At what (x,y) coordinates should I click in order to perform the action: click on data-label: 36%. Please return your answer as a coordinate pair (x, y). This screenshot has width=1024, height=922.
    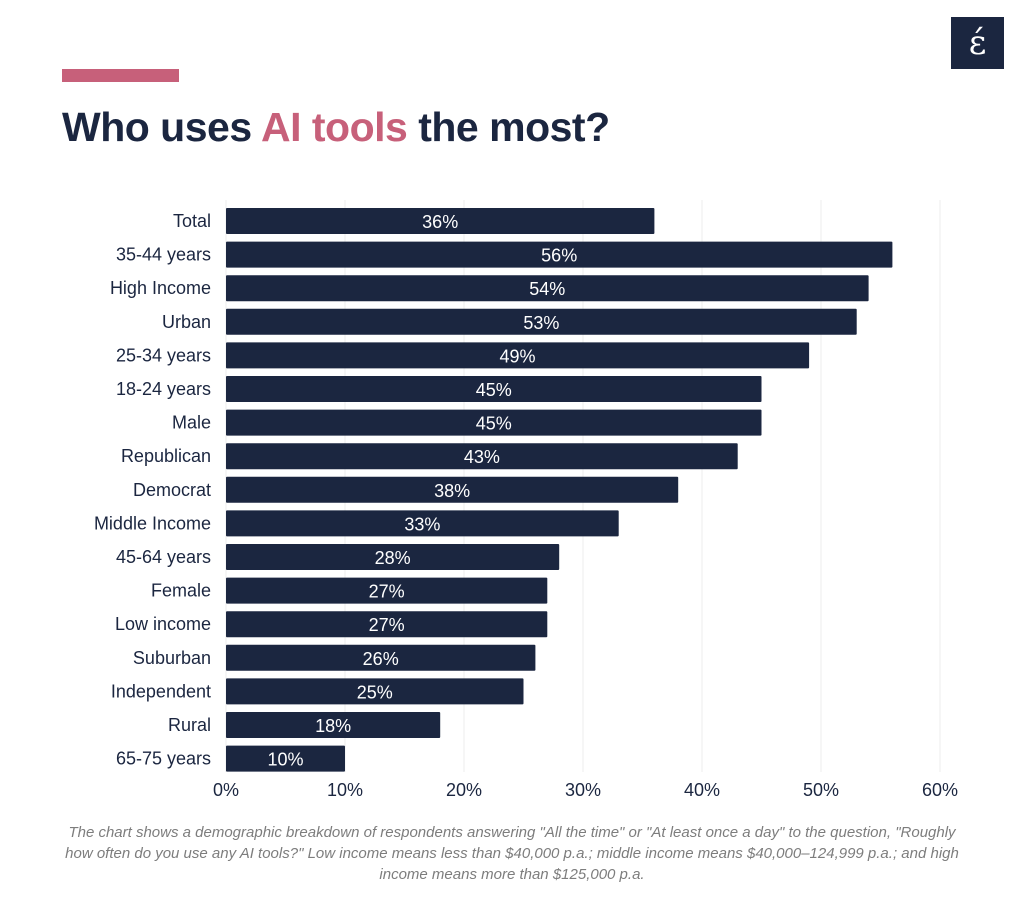
    Looking at the image, I should click on (440, 222).